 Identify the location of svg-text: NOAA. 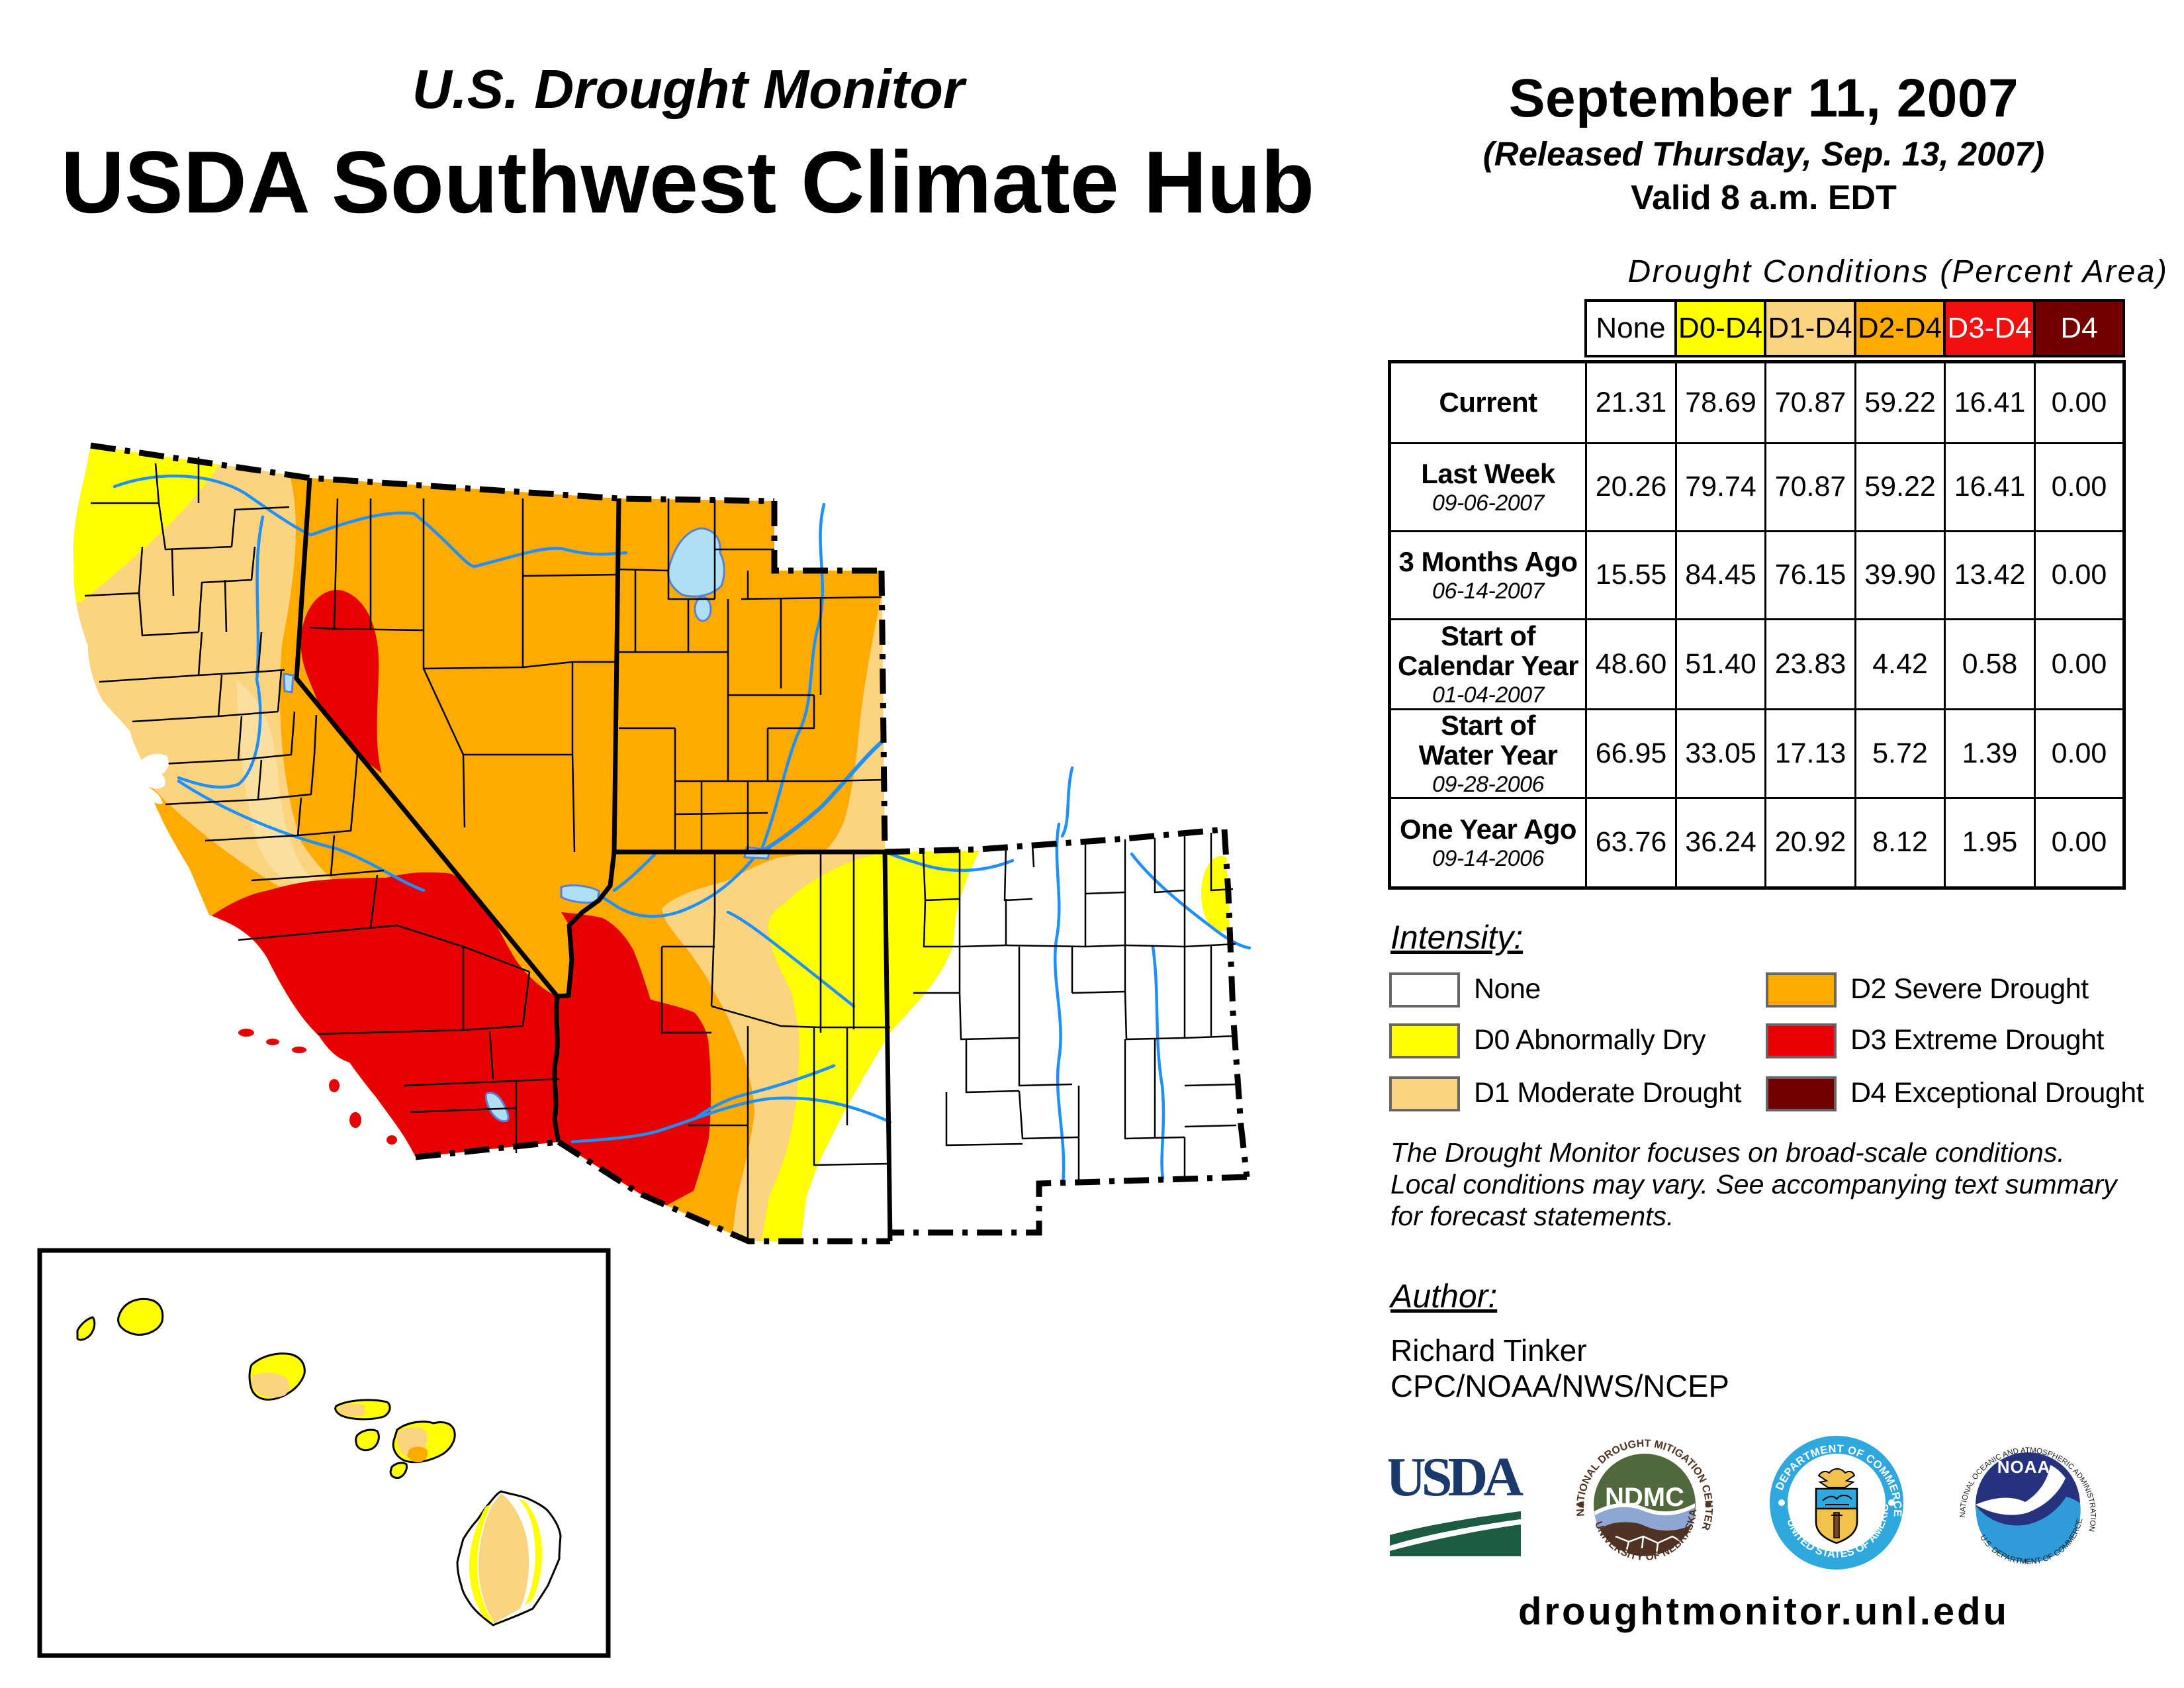
(2024, 1467).